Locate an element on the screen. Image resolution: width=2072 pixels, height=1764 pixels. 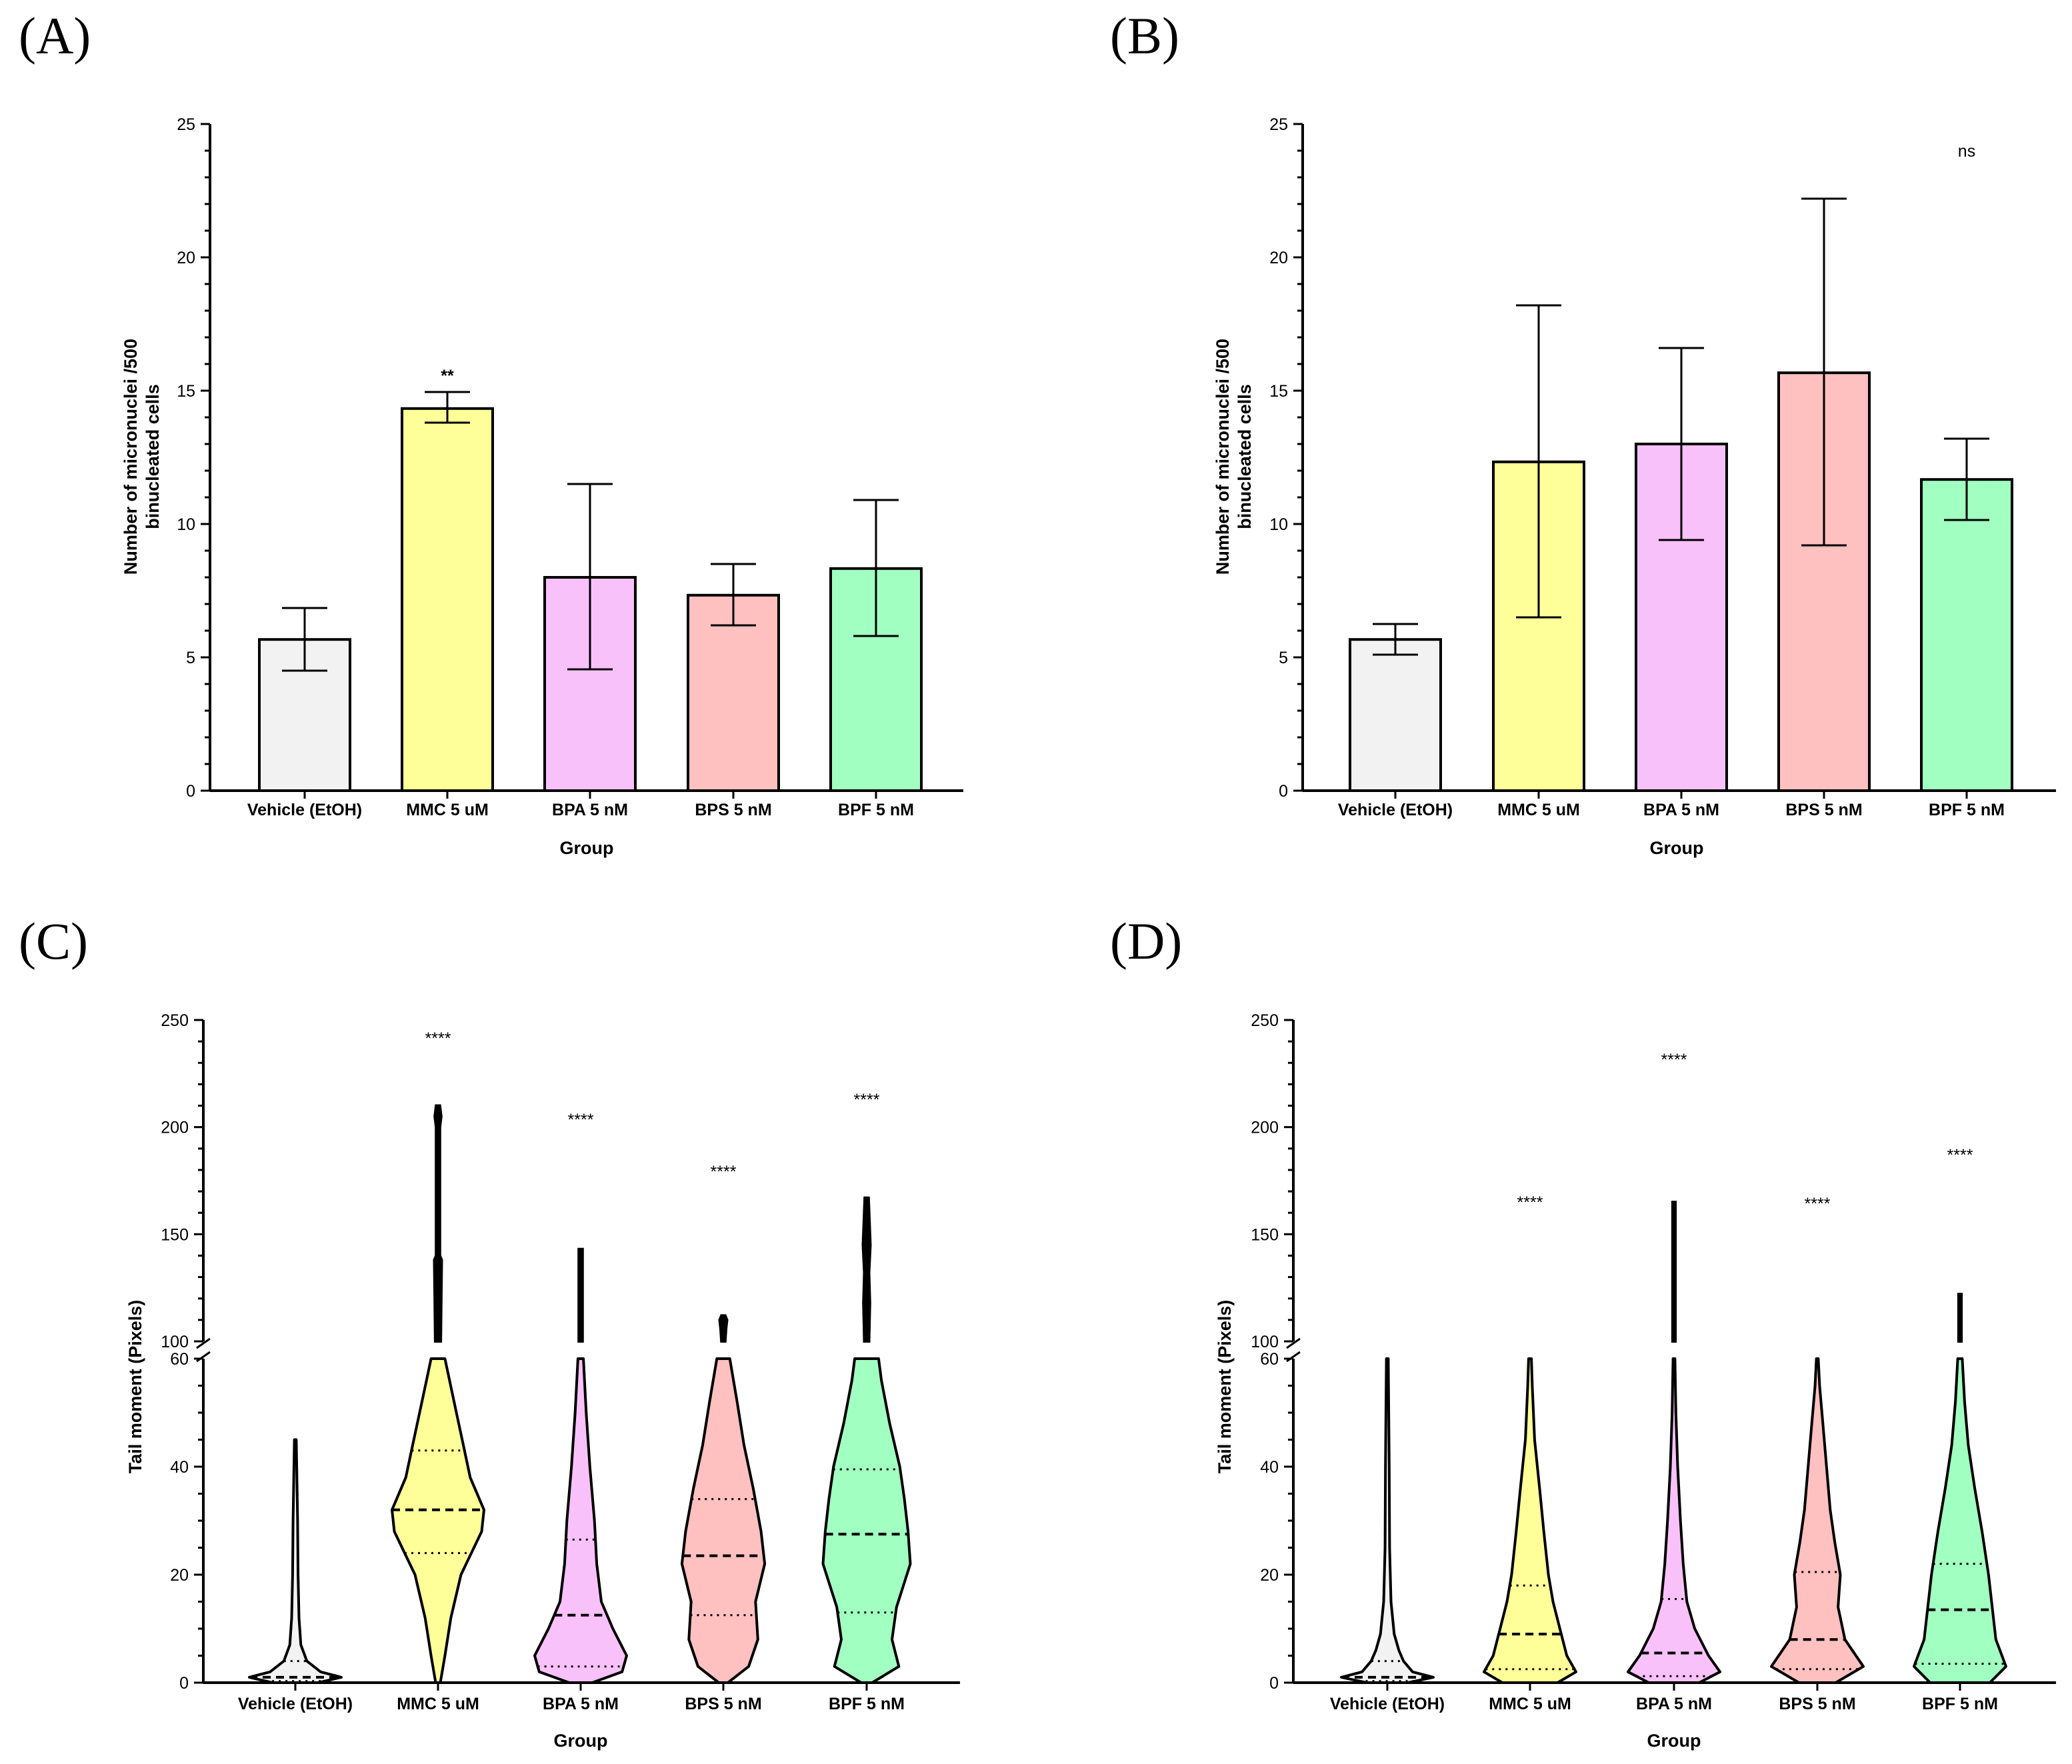
panel-label: (C) is located at coordinates (53, 941).